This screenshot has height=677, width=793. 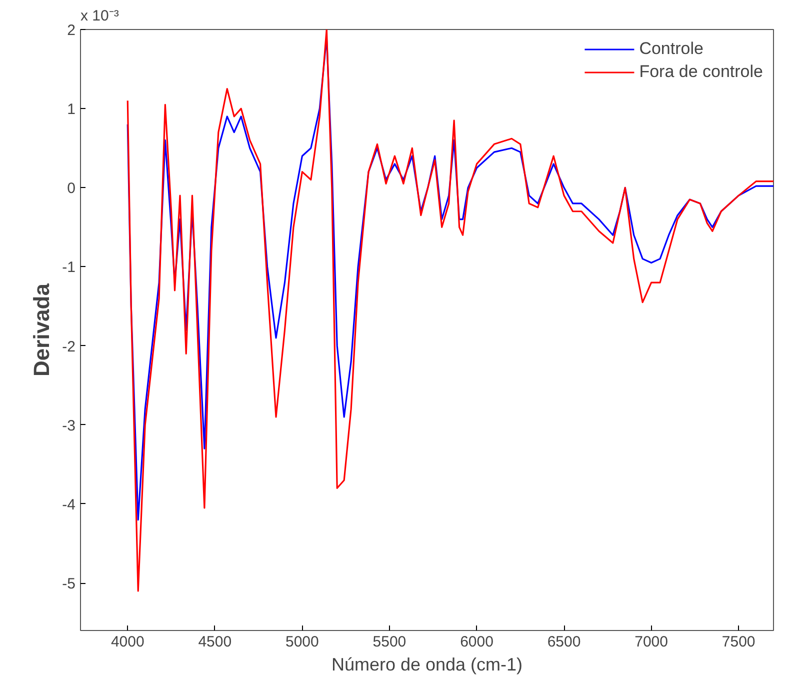 I want to click on y-tick-label: -2, so click(x=69, y=347).